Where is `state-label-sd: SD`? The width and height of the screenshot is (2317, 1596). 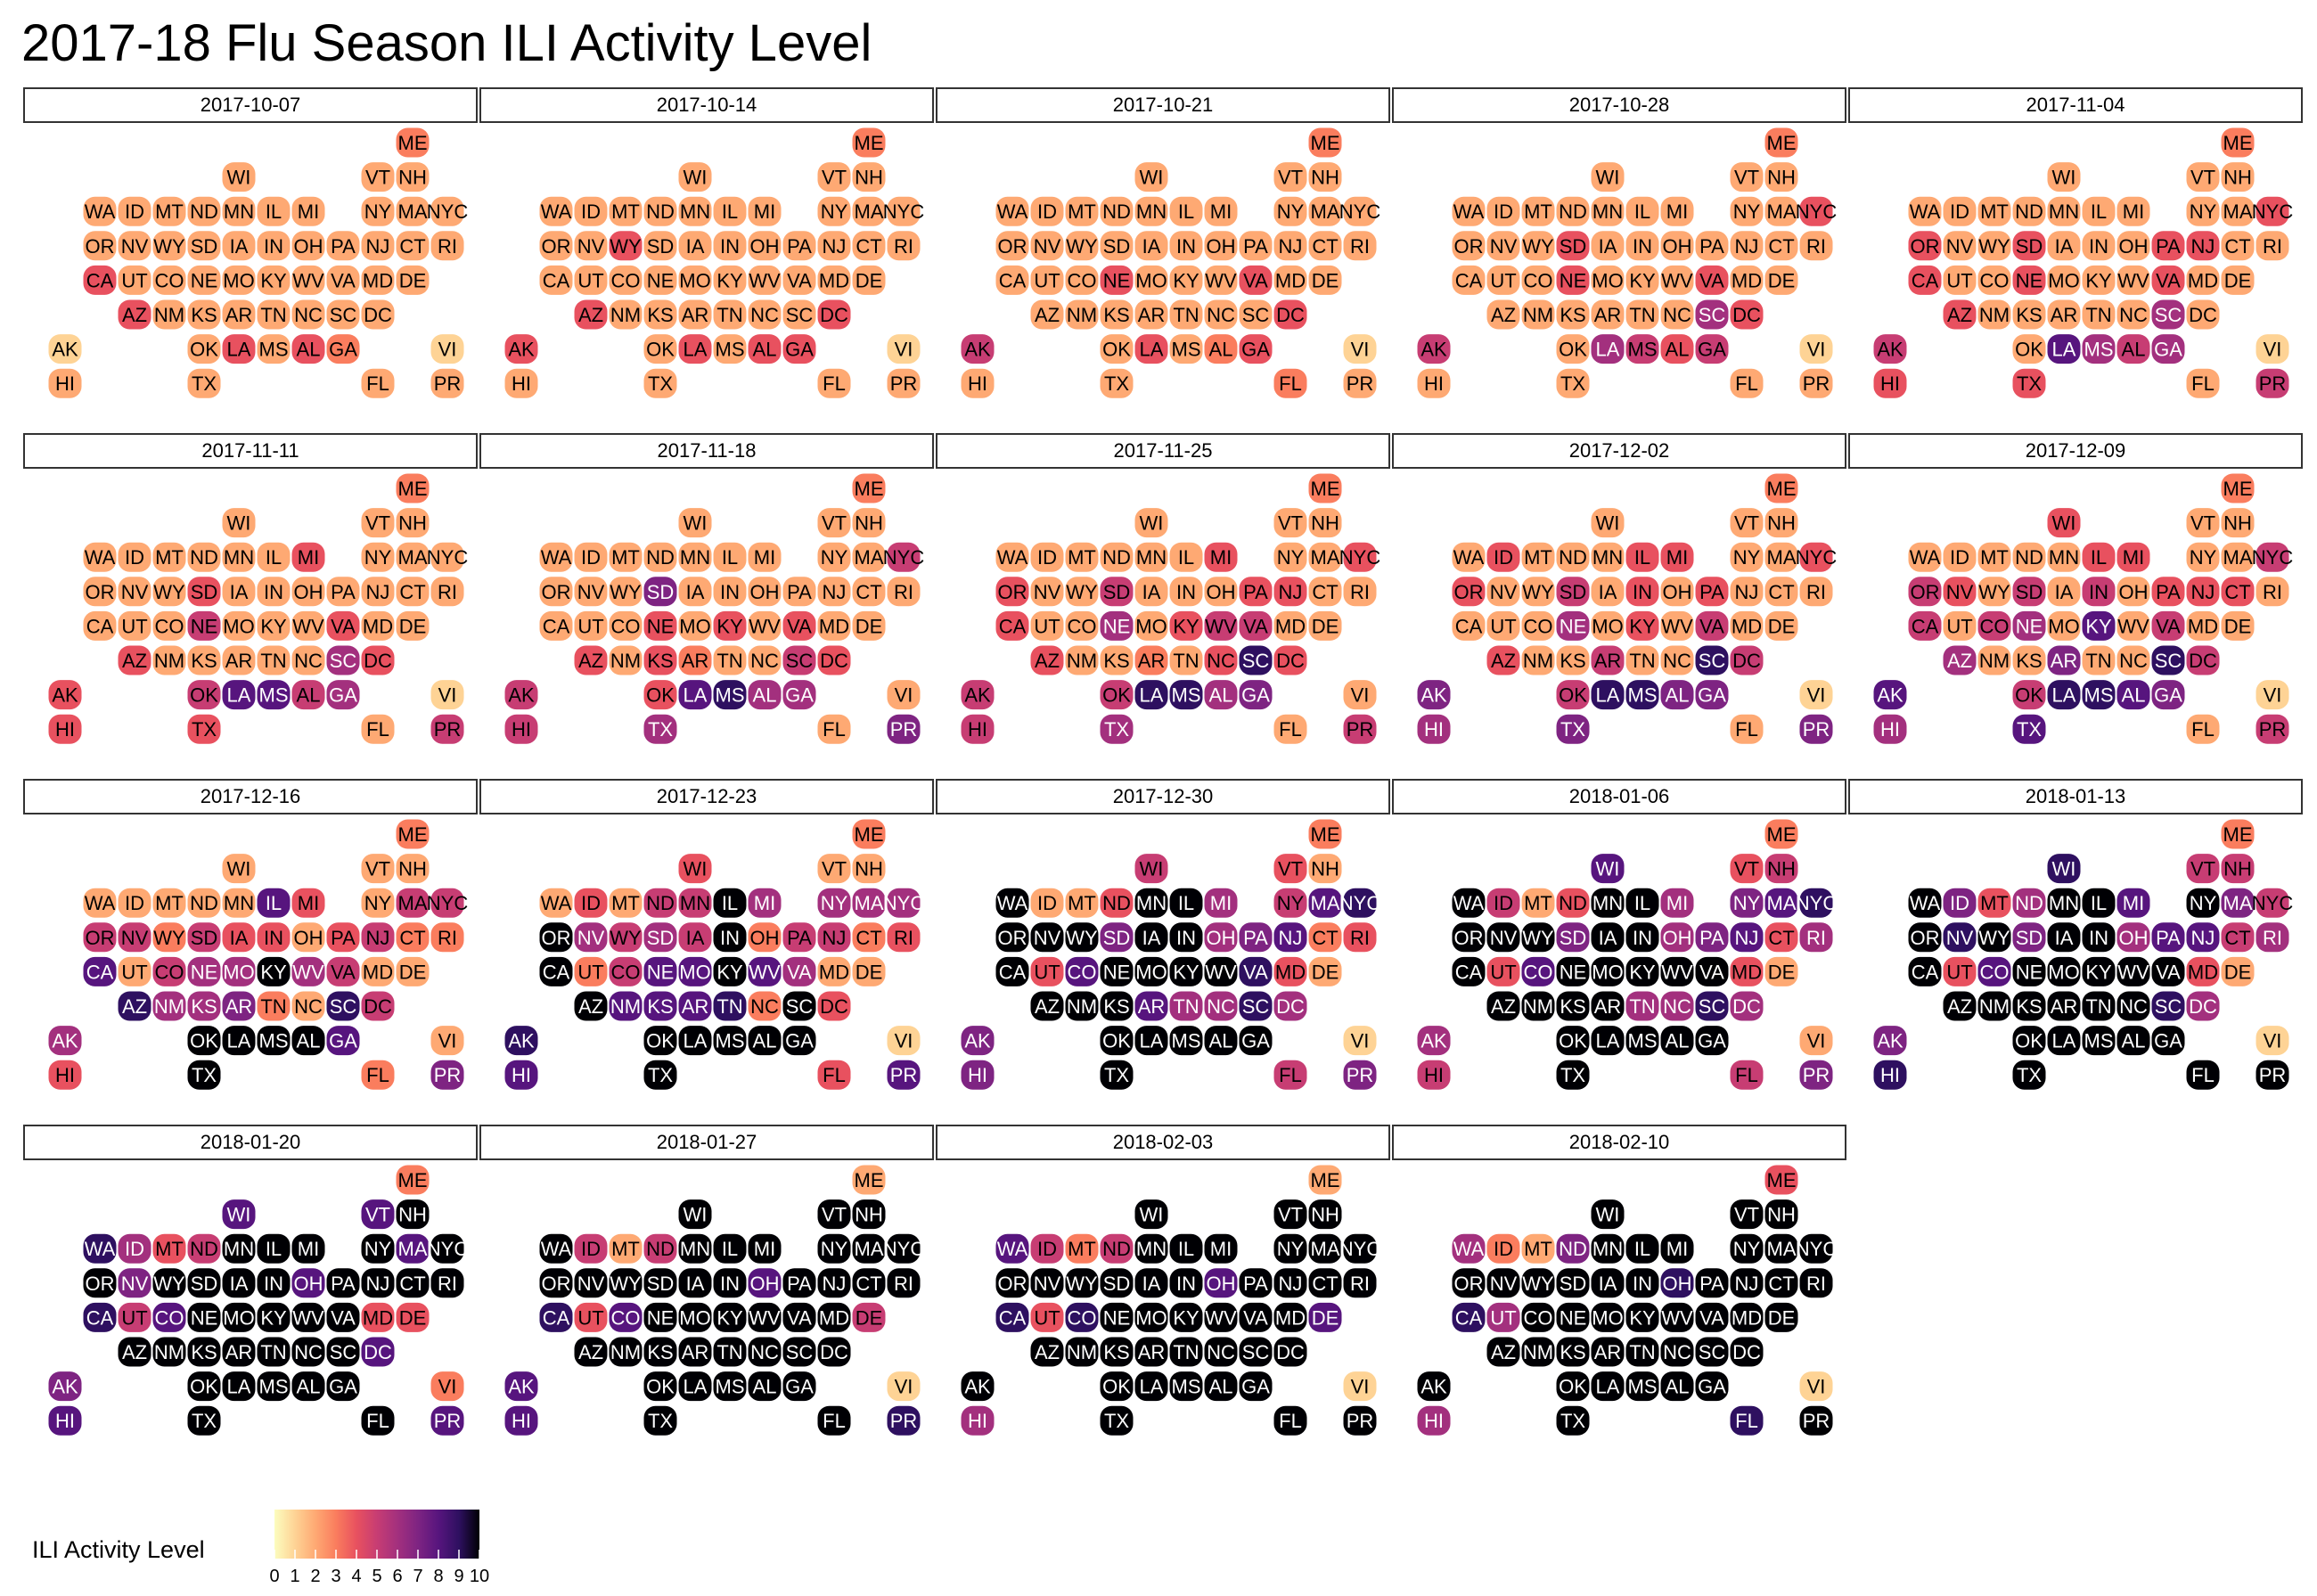
state-label-sd: SD is located at coordinates (661, 1284).